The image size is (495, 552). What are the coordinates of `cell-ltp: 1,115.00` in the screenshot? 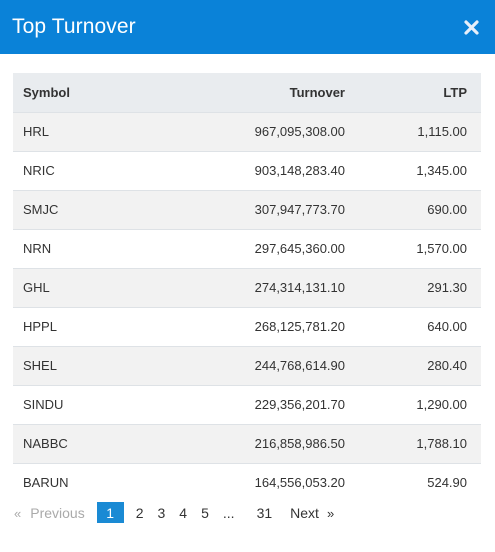 It's located at (417, 132).